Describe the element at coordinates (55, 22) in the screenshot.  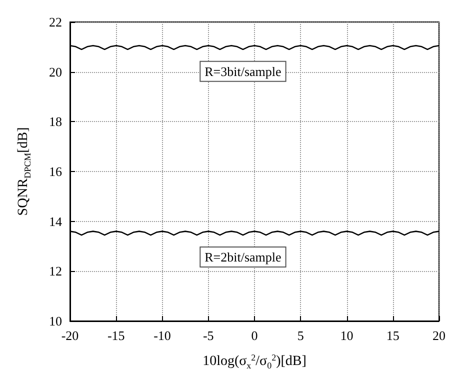
I see `y-tick-label: 22` at that location.